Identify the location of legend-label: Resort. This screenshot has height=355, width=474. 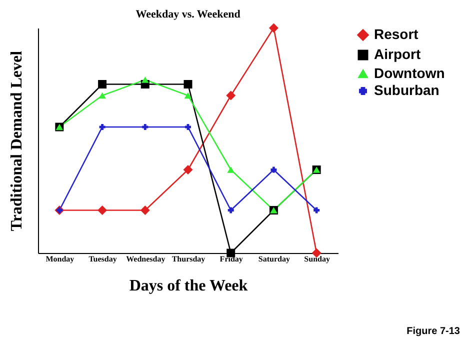
(396, 34).